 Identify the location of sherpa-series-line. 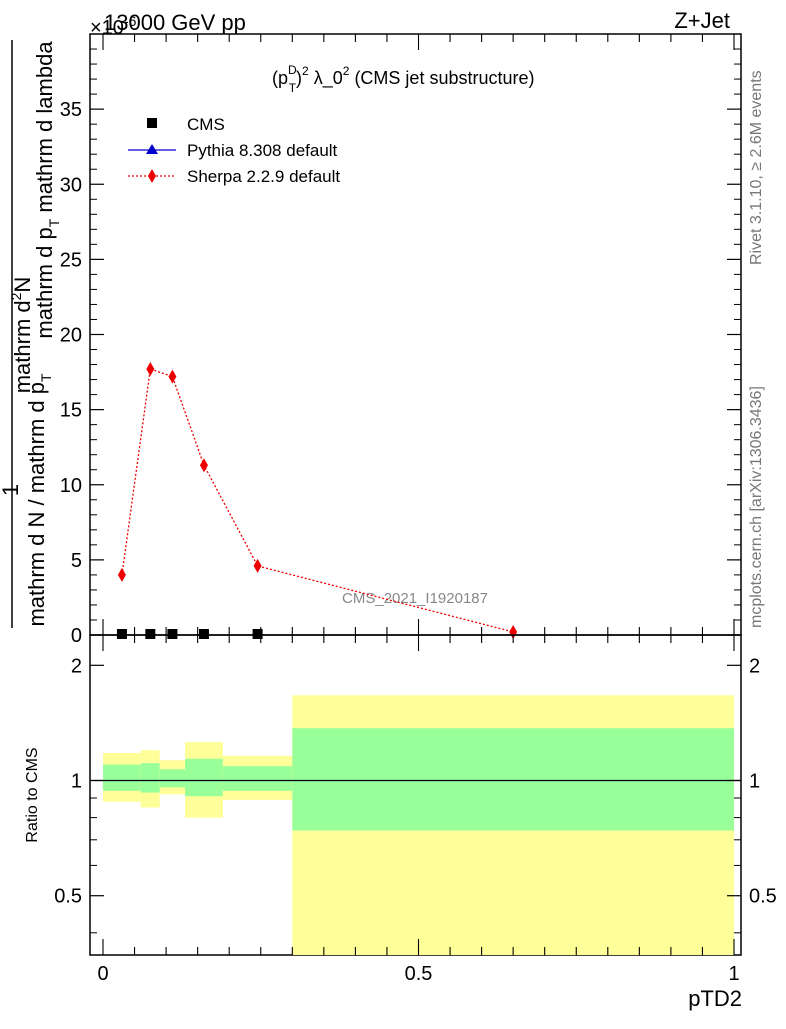
(317, 500).